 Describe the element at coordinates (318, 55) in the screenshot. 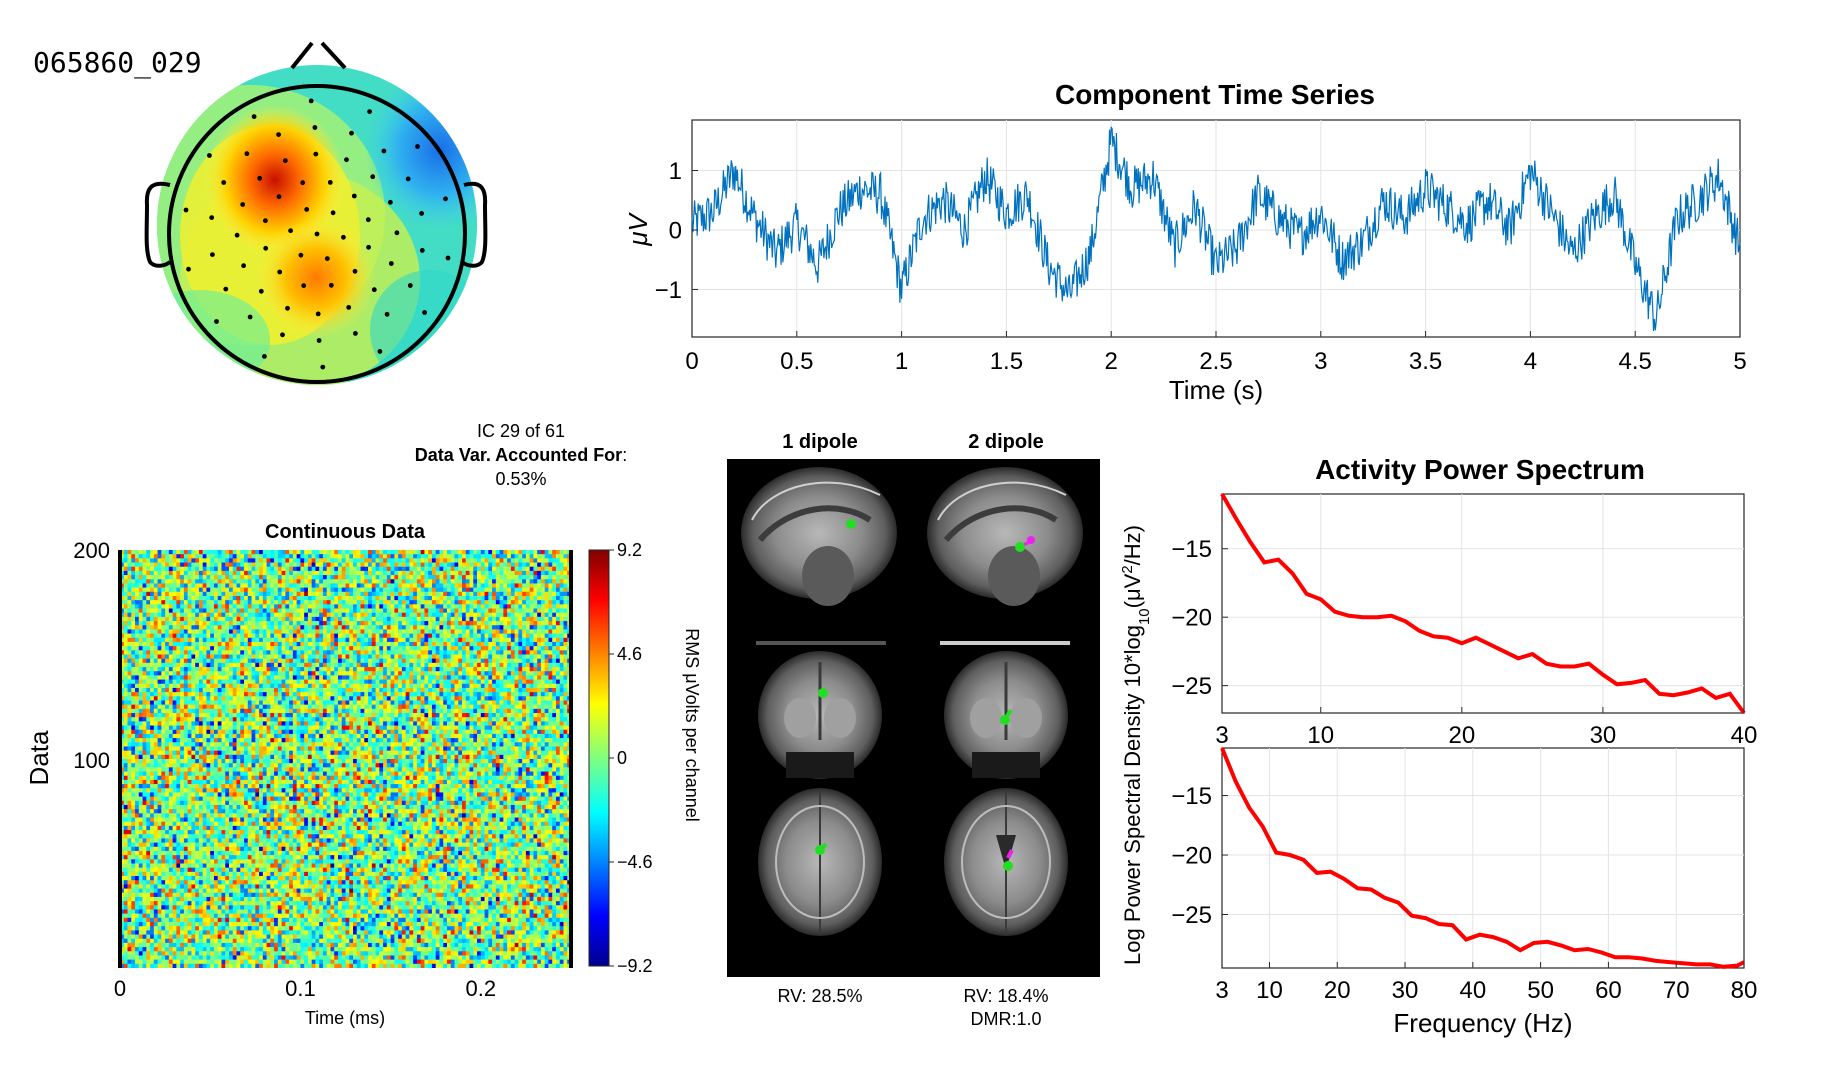

I see `nose-outline` at that location.